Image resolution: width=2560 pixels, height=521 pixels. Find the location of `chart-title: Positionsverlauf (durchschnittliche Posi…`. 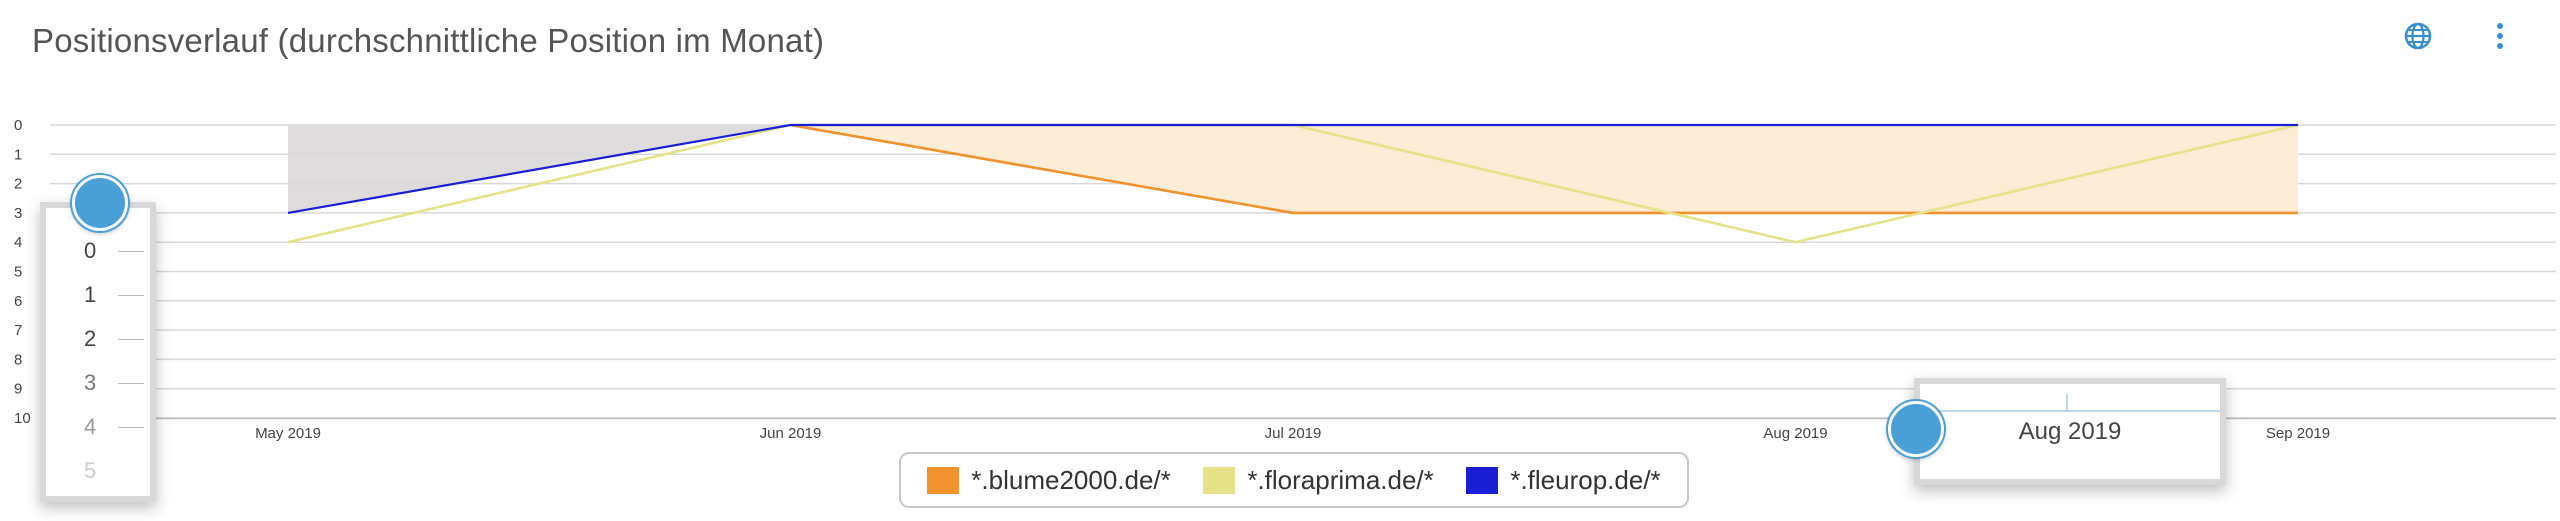

chart-title: Positionsverlauf (durchschnittliche Posi… is located at coordinates (428, 40).